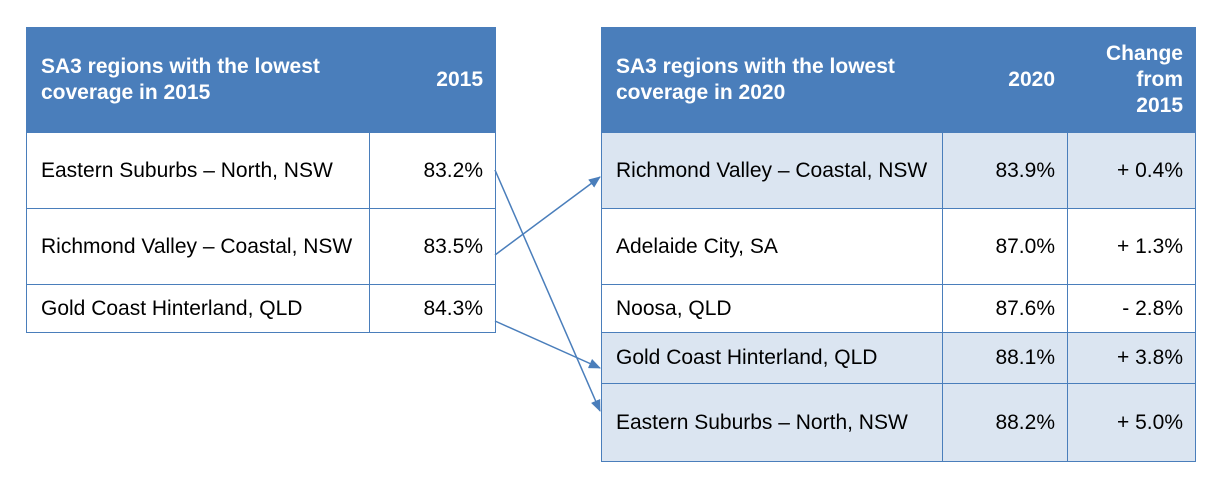 The image size is (1220, 490). I want to click on value-cell: 83.5%, so click(432, 246).